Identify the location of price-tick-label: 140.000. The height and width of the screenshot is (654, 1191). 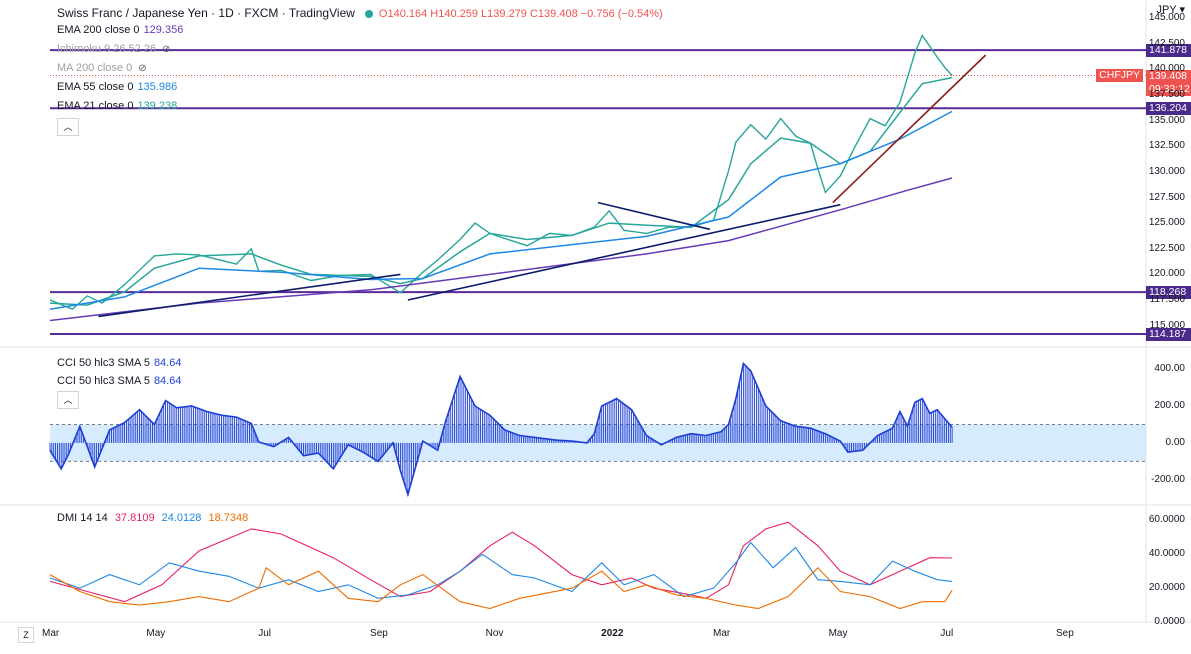
(1166, 69).